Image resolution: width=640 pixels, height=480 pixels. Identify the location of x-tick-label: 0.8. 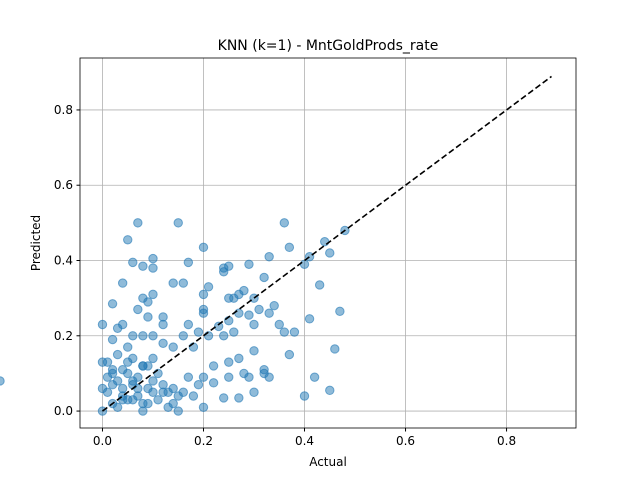
(506, 441).